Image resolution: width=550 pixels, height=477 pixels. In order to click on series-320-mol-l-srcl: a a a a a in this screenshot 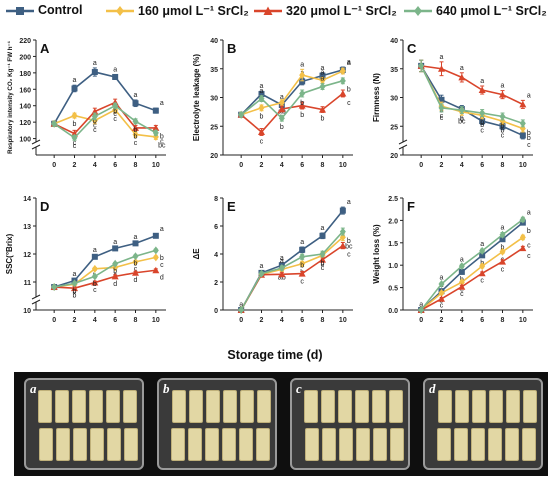, I will do `click(474, 81)`.